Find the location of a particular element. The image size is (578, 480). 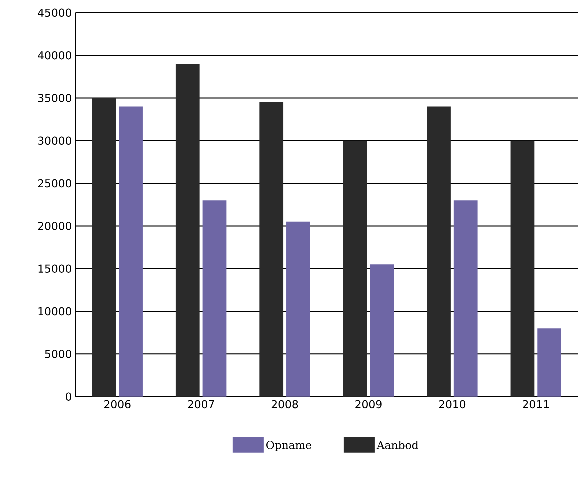

legend-label: Aanbod is located at coordinates (397, 445).